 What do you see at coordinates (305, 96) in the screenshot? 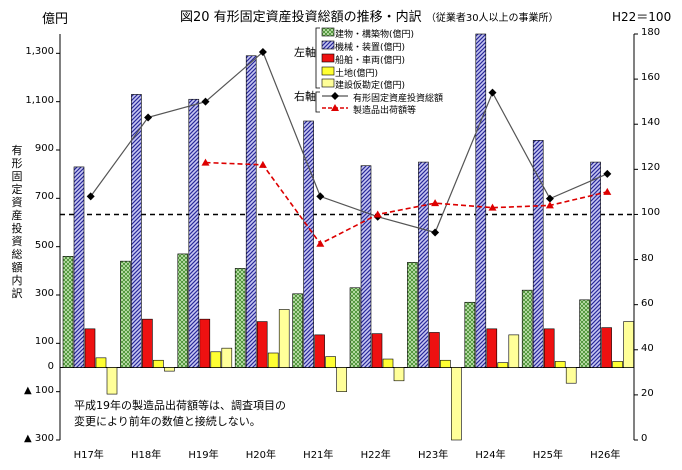
I see `legend-group-right: 右軸` at bounding box center [305, 96].